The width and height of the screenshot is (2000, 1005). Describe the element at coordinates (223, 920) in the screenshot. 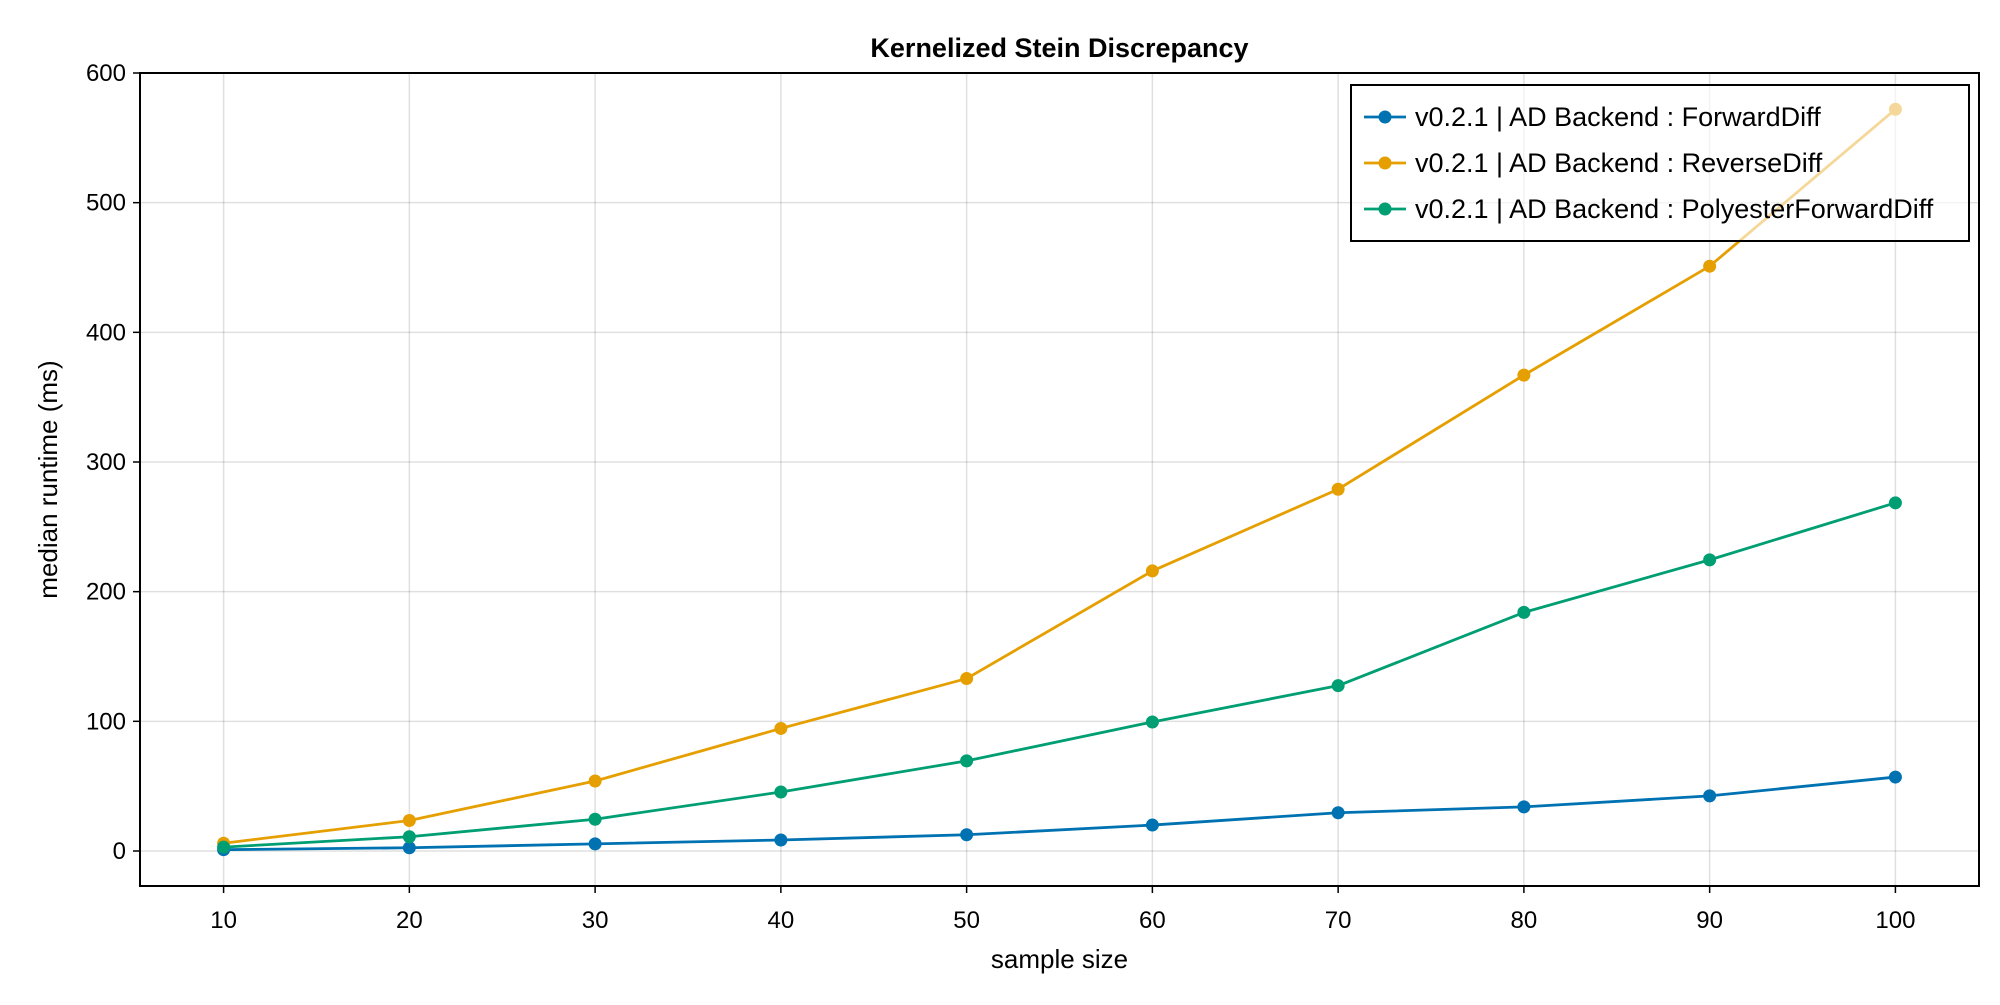

I see `x-tick-label: 10` at that location.